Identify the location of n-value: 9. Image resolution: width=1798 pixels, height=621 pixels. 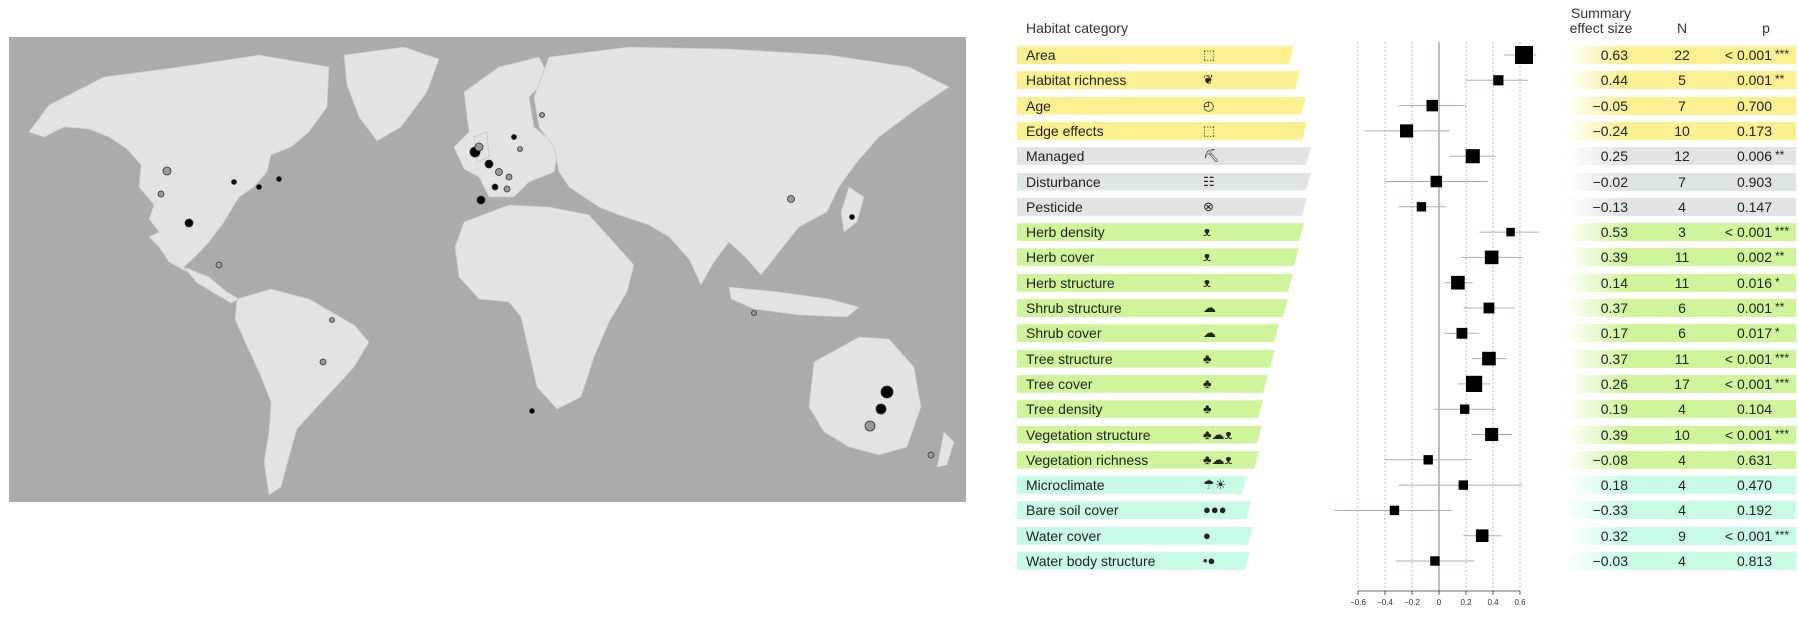
(1682, 535).